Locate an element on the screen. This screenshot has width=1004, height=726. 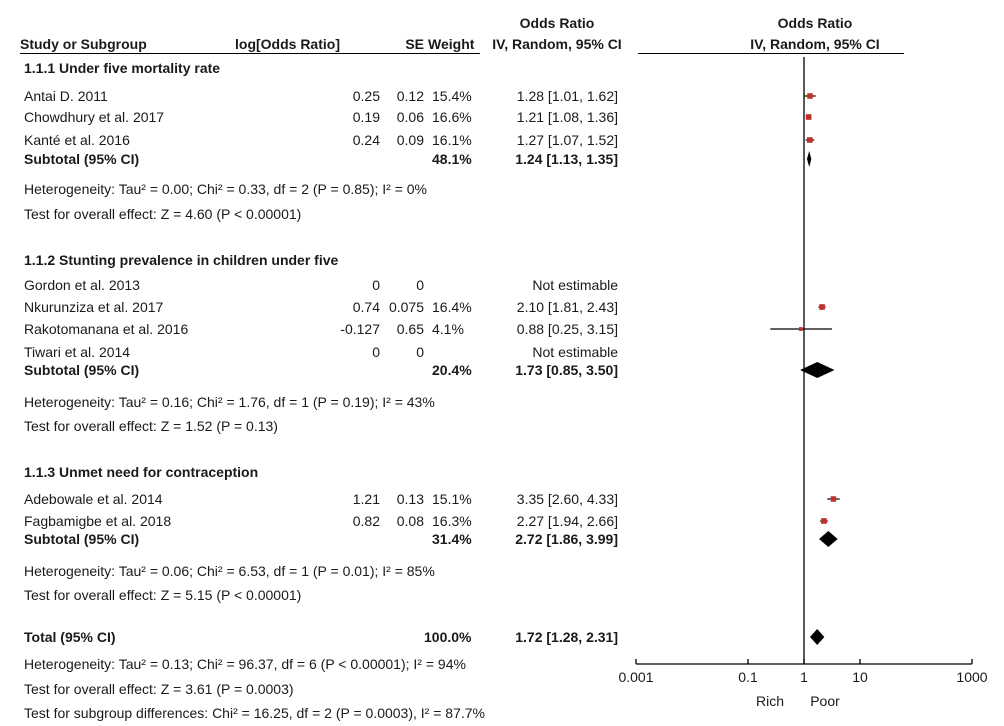
study-logor: 0.25 is located at coordinates (366, 96).